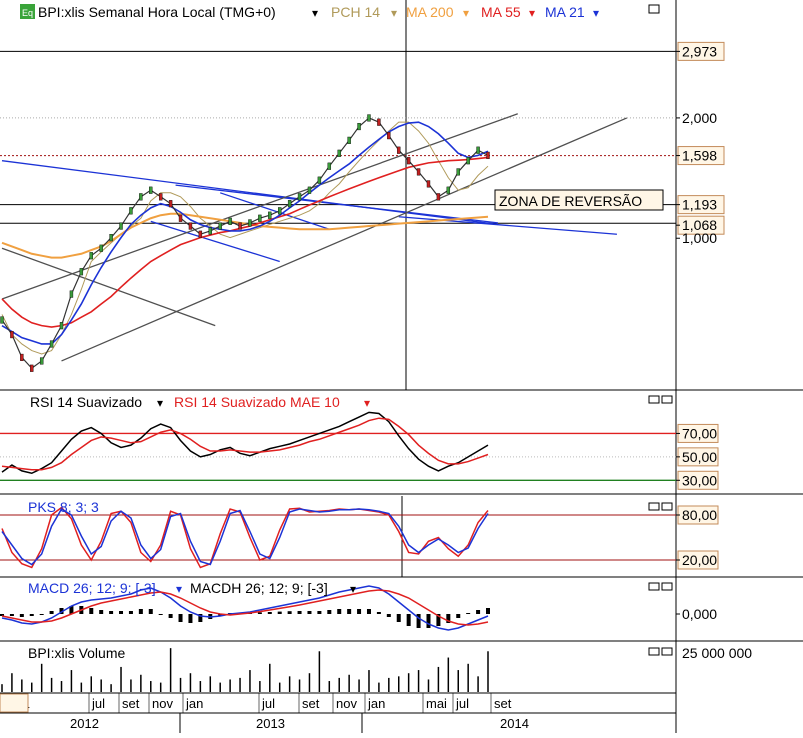  I want to click on volume-pane, so click(245, 670).